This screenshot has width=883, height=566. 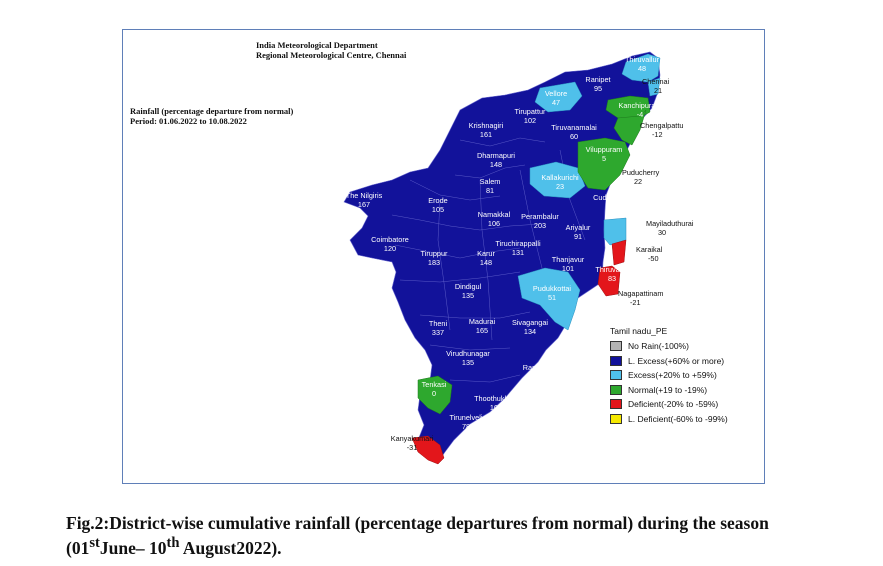 What do you see at coordinates (552, 297) in the screenshot?
I see `district-value: 51` at bounding box center [552, 297].